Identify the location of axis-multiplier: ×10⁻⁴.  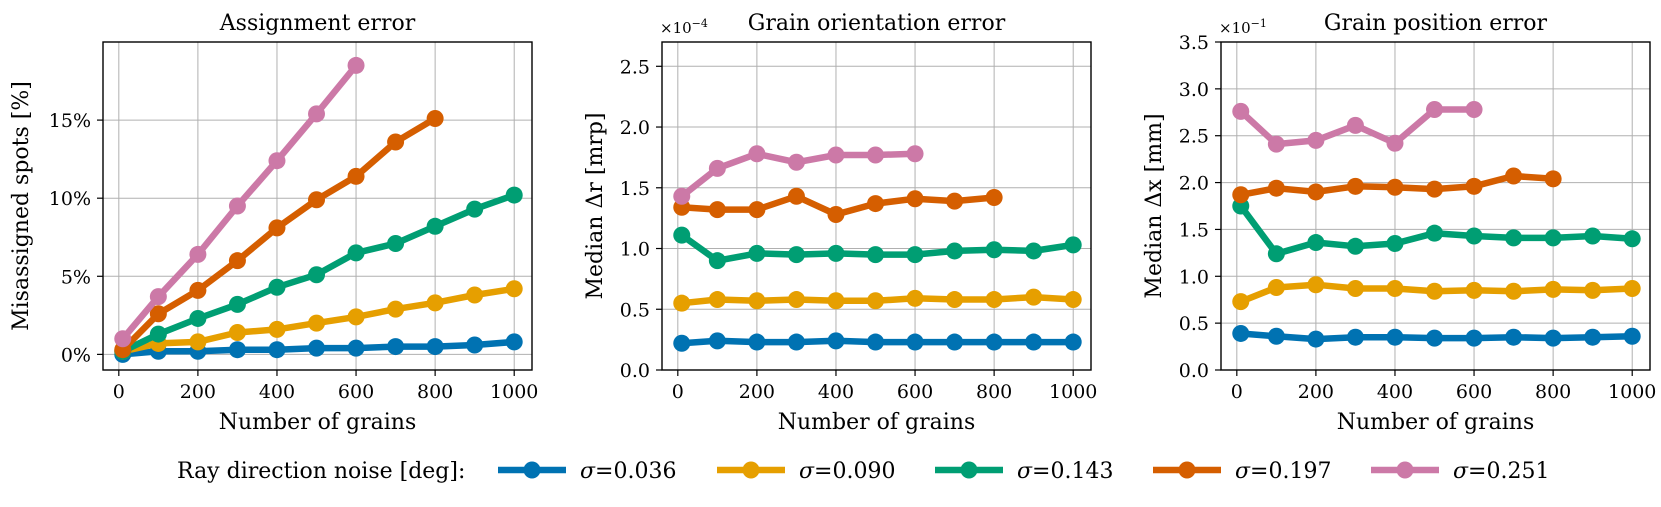
(684, 27).